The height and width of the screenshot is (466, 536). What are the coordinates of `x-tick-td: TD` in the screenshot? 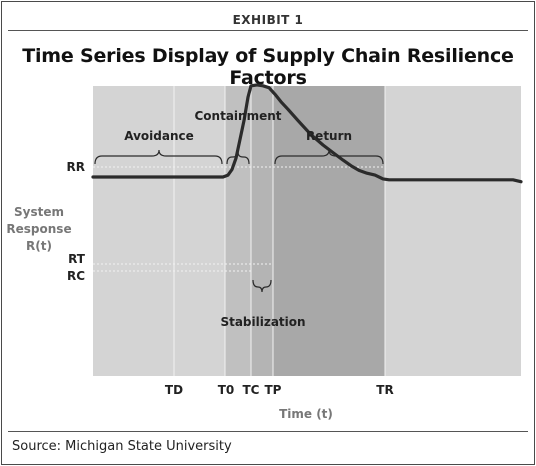 It's located at (174, 390).